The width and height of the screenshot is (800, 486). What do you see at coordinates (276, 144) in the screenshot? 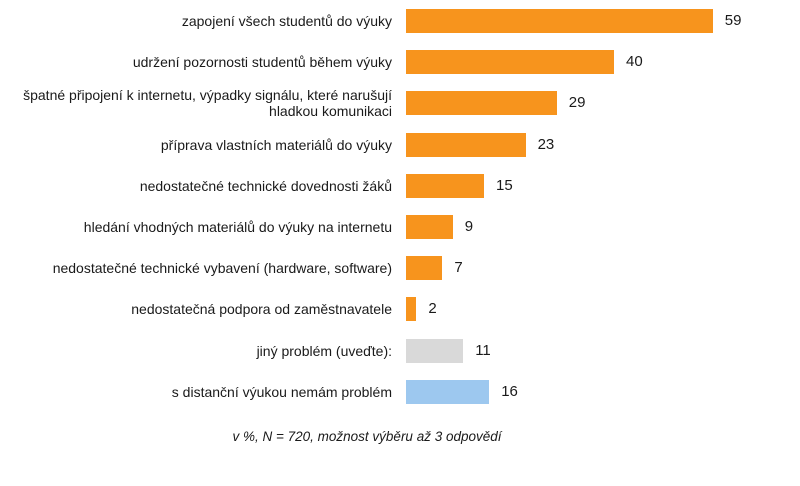
I see `category-label: příprava vlastních materiálů do výuky` at bounding box center [276, 144].